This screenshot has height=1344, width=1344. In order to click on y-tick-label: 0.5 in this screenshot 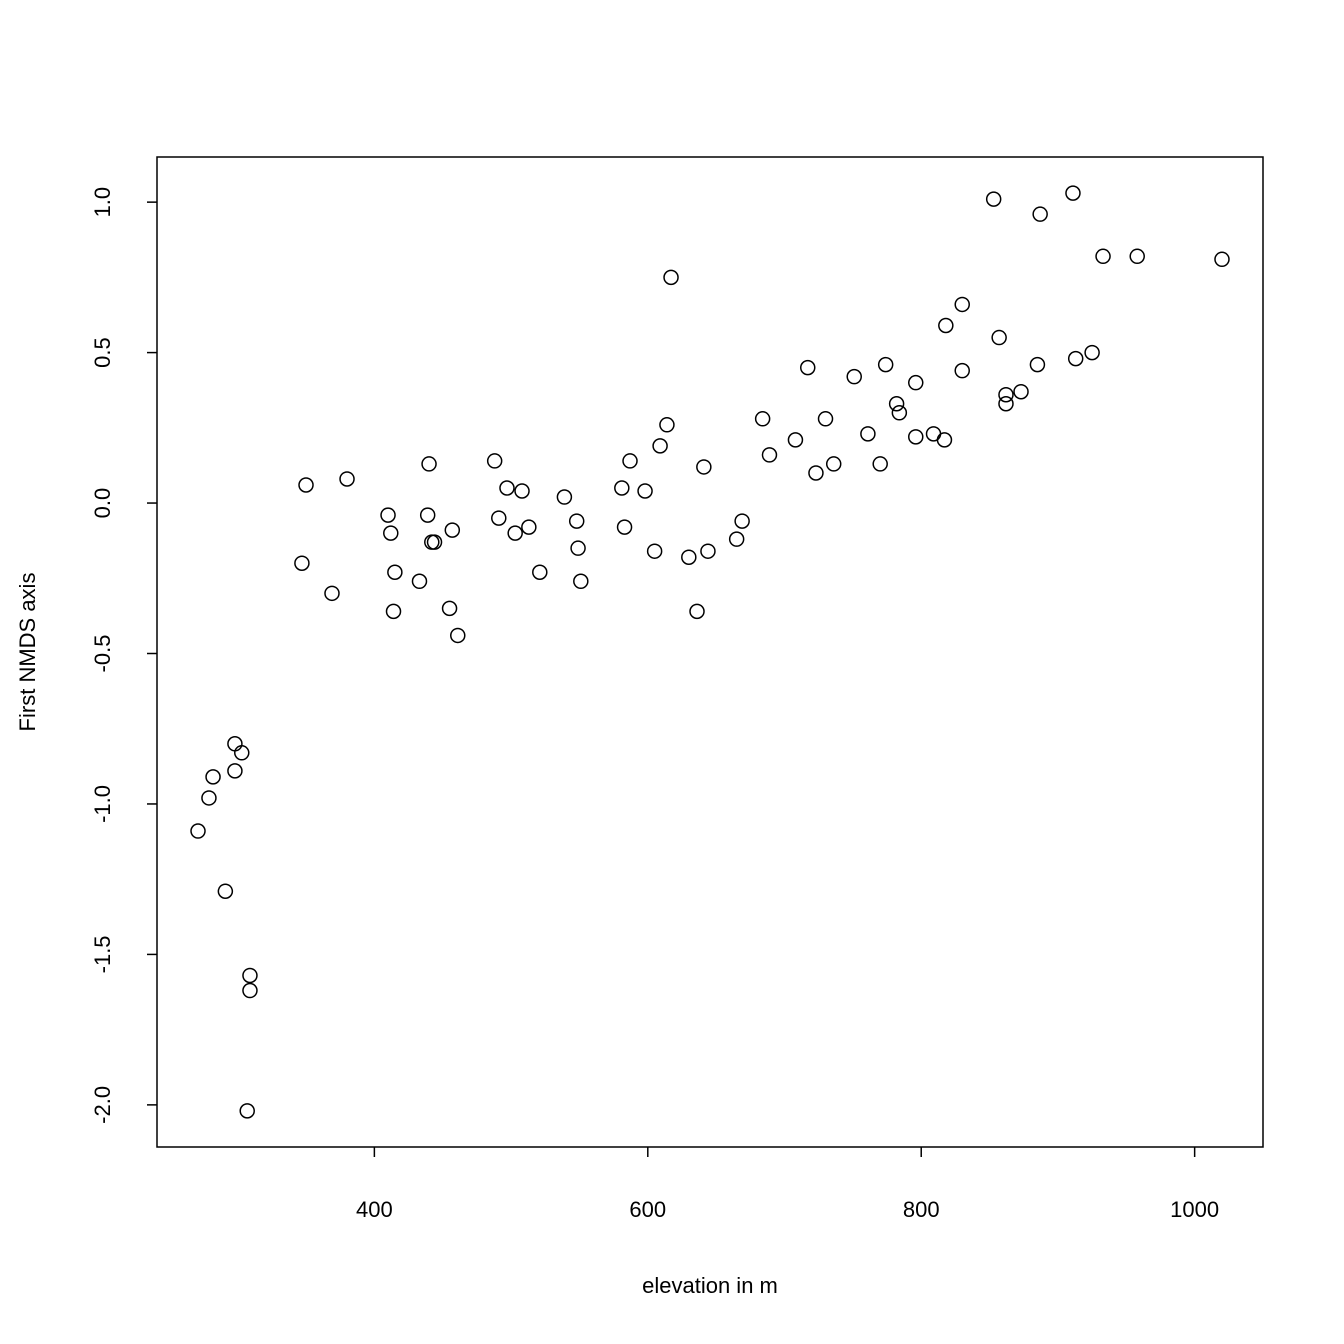, I will do `click(102, 352)`.